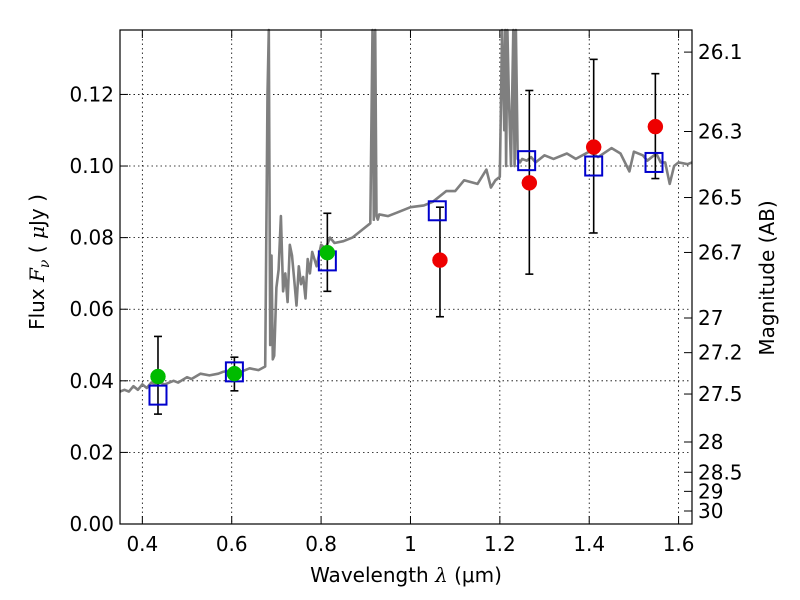 This screenshot has height=600, width=800. I want to click on y2-tick-label: 28.5, so click(720, 472).